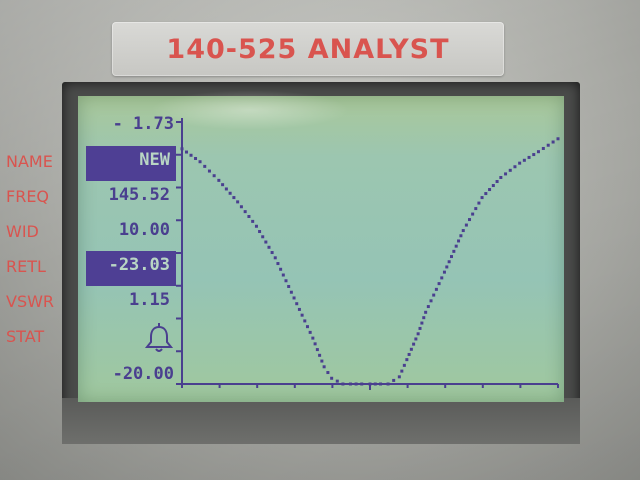 Image resolution: width=640 pixels, height=480 pixels. I want to click on lcd-glare, so click(250, 110).